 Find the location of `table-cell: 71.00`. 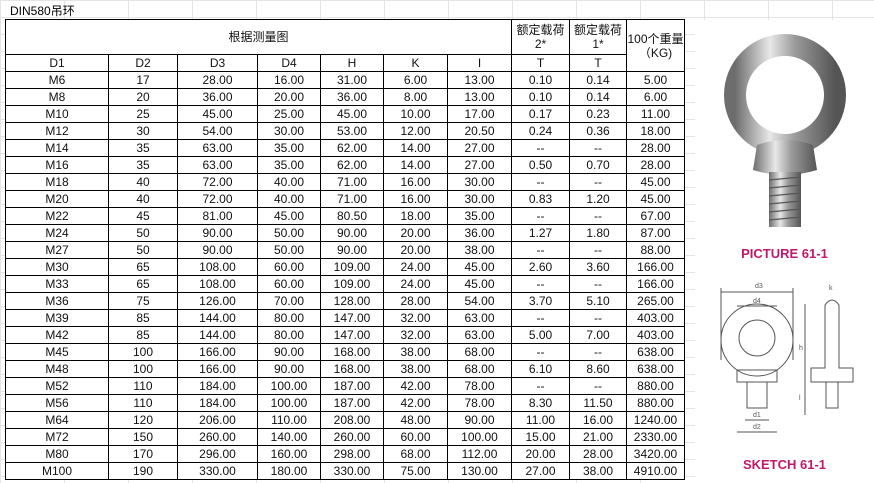

table-cell: 71.00 is located at coordinates (352, 199).